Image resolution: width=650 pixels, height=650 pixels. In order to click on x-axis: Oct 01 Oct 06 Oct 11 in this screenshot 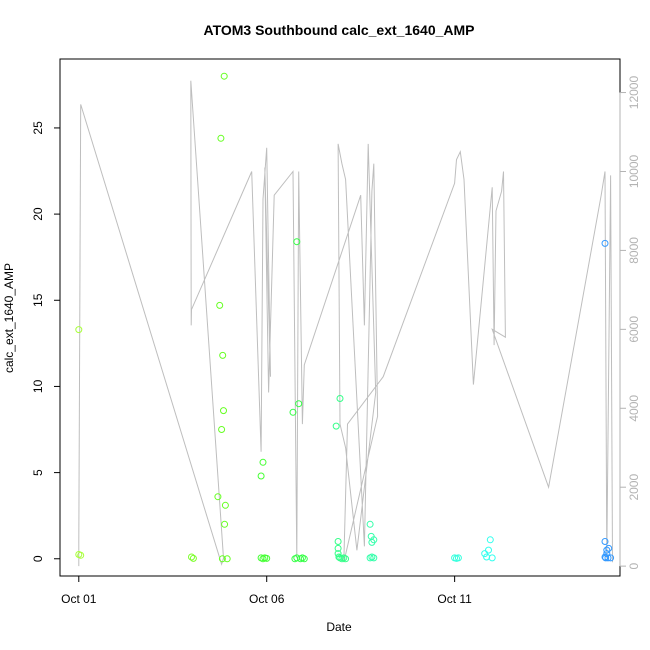, I will do `click(266, 590)`.